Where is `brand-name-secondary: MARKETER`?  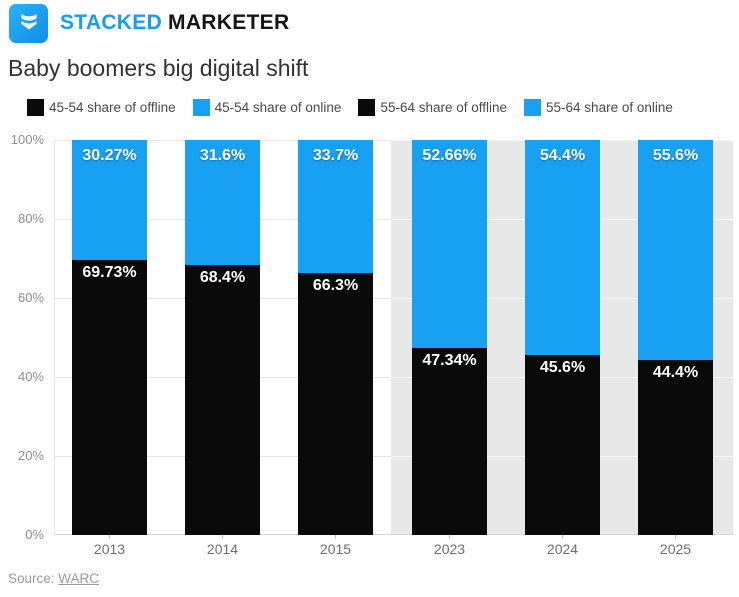 brand-name-secondary: MARKETER is located at coordinates (229, 22).